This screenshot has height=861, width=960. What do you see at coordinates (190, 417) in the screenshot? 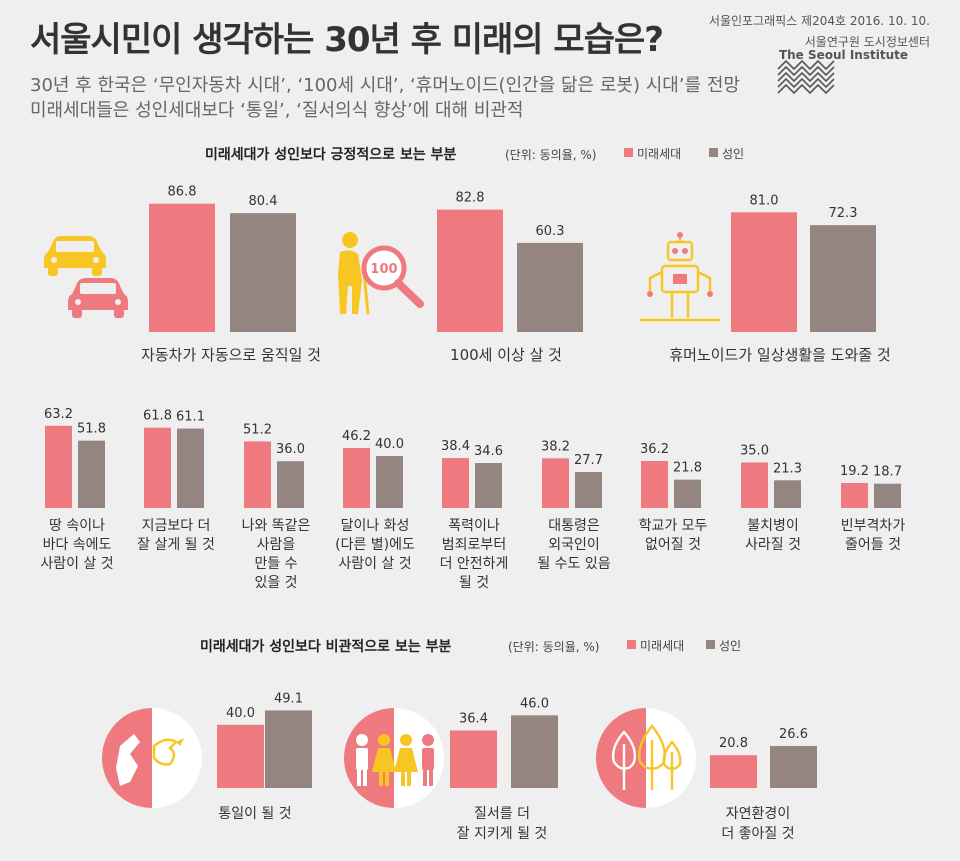
I see `value-label-adult: 61.1` at bounding box center [190, 417].